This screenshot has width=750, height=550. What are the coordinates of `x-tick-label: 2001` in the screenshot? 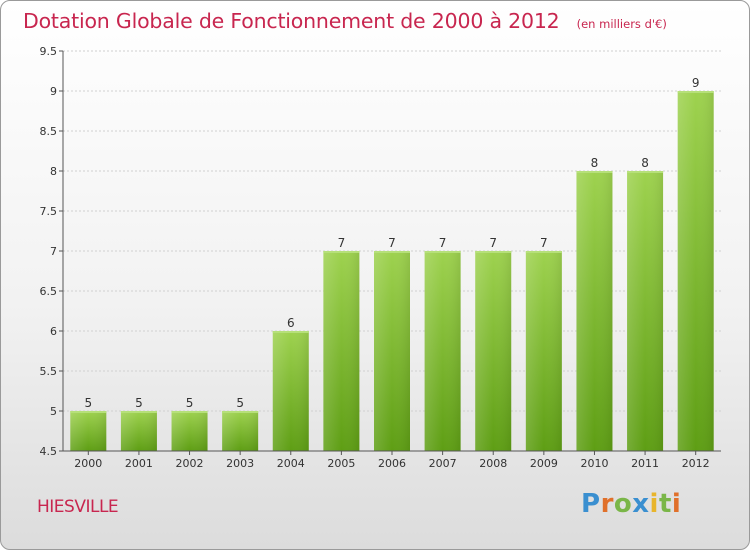 It's located at (139, 463).